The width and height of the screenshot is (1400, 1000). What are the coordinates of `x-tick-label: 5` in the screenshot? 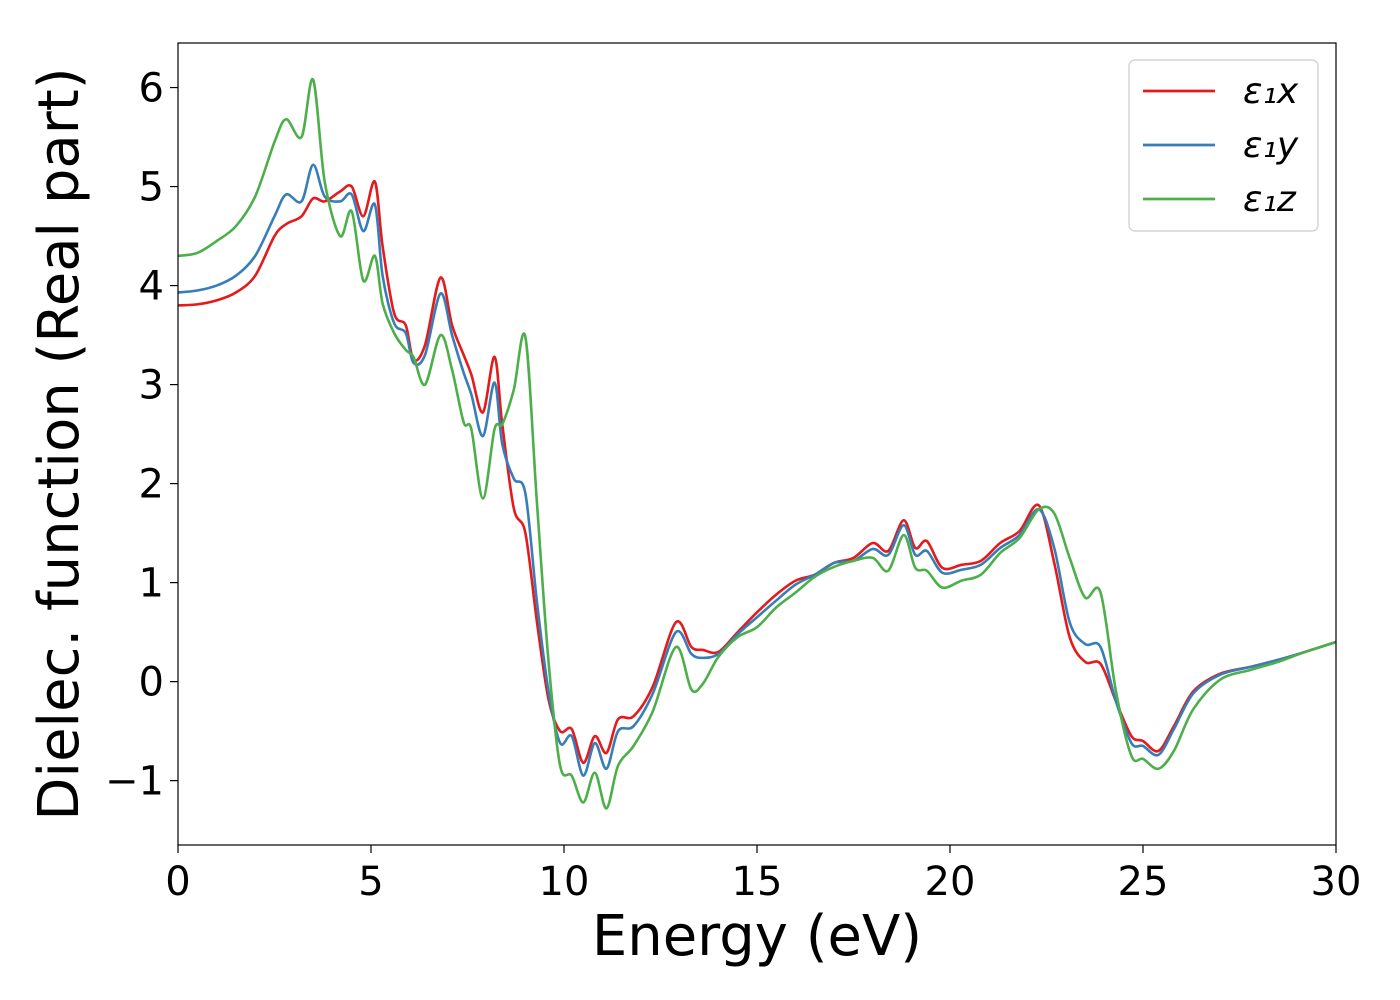 It's located at (370, 882).